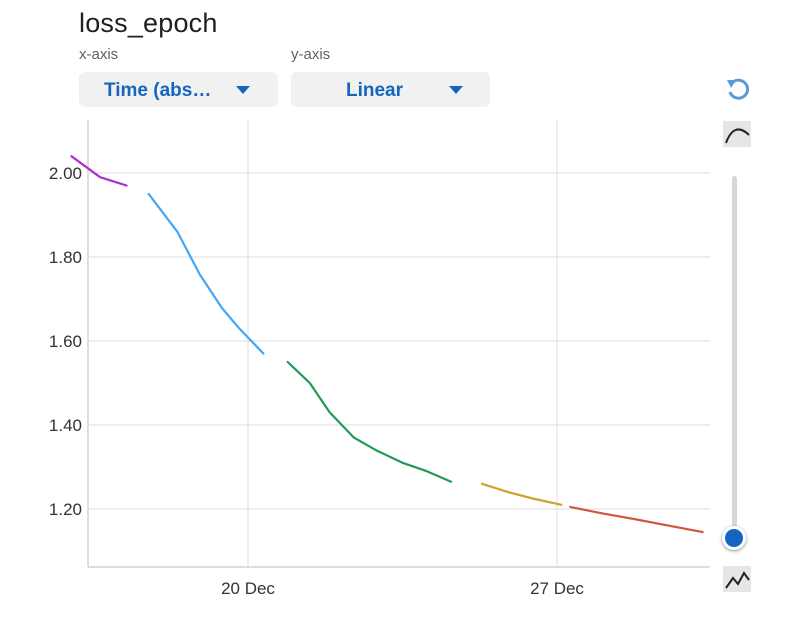  I want to click on y-tick-label: 1.80, so click(65, 257).